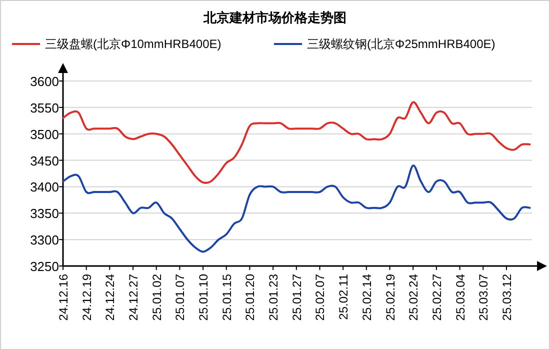  Describe the element at coordinates (87, 297) in the screenshot. I see `x-tick-label: 24.12.19` at that location.